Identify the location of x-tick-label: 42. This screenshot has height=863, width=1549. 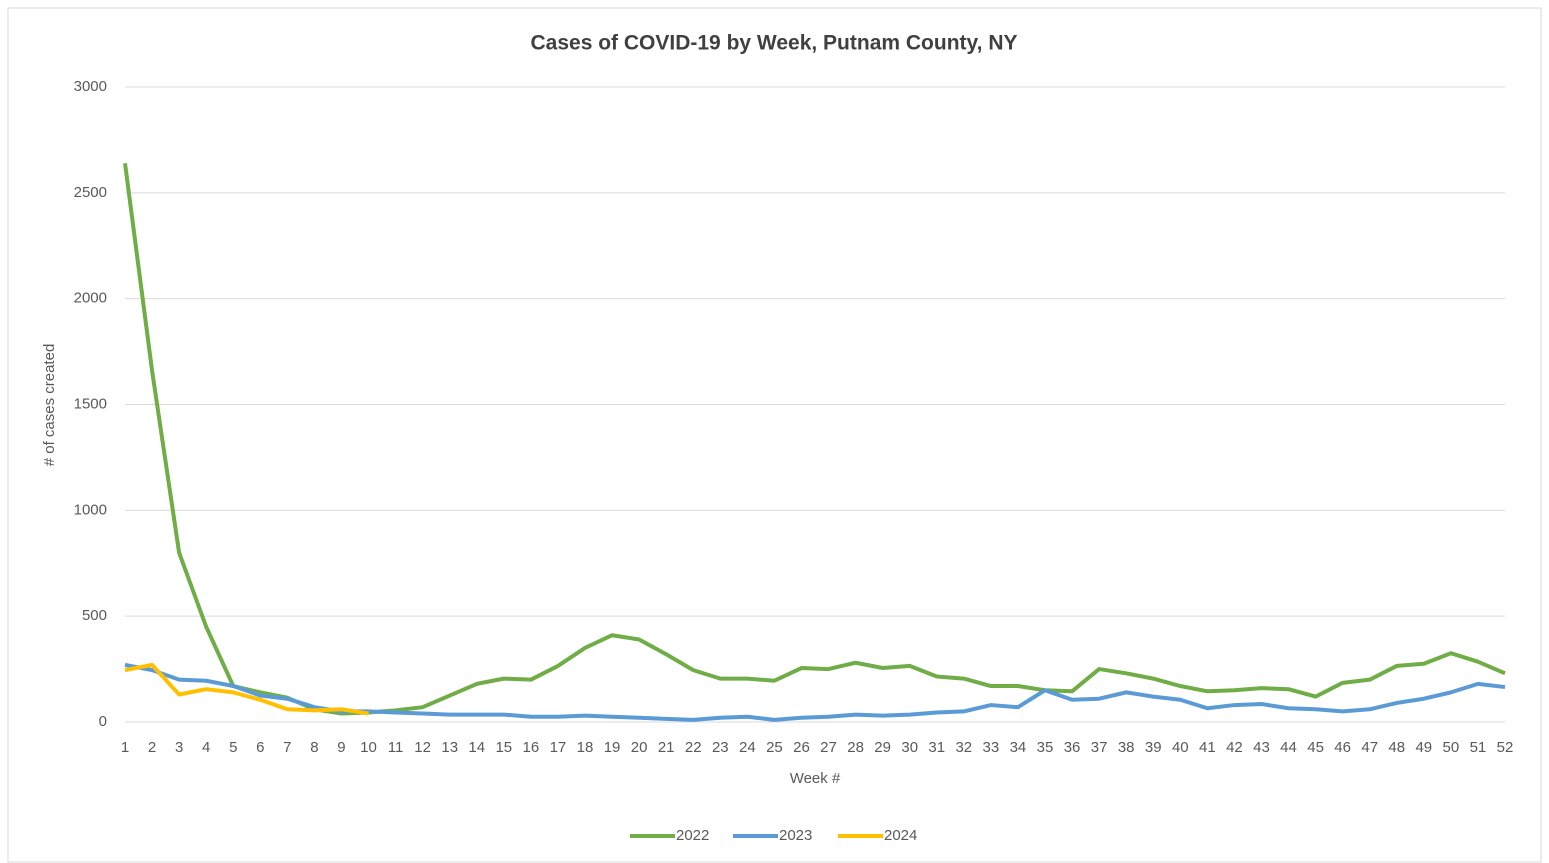
(1234, 747).